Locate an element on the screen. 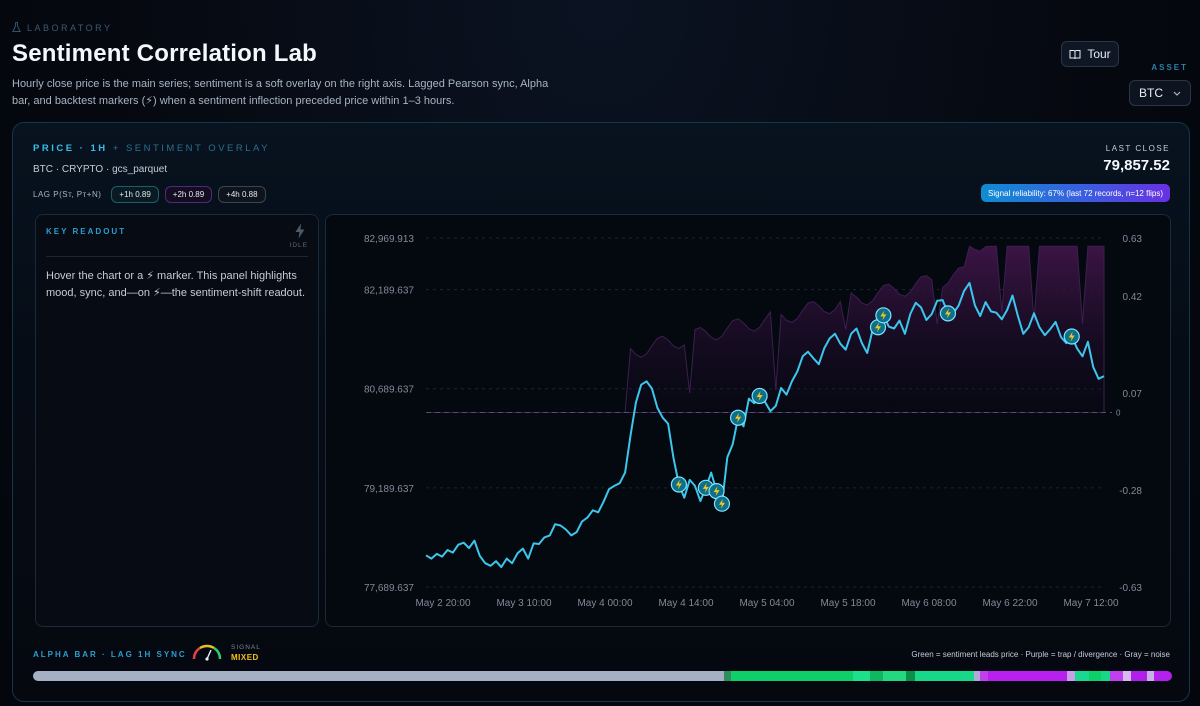 Image resolution: width=1200 pixels, height=706 pixels. asset-value: BTC is located at coordinates (1151, 93).